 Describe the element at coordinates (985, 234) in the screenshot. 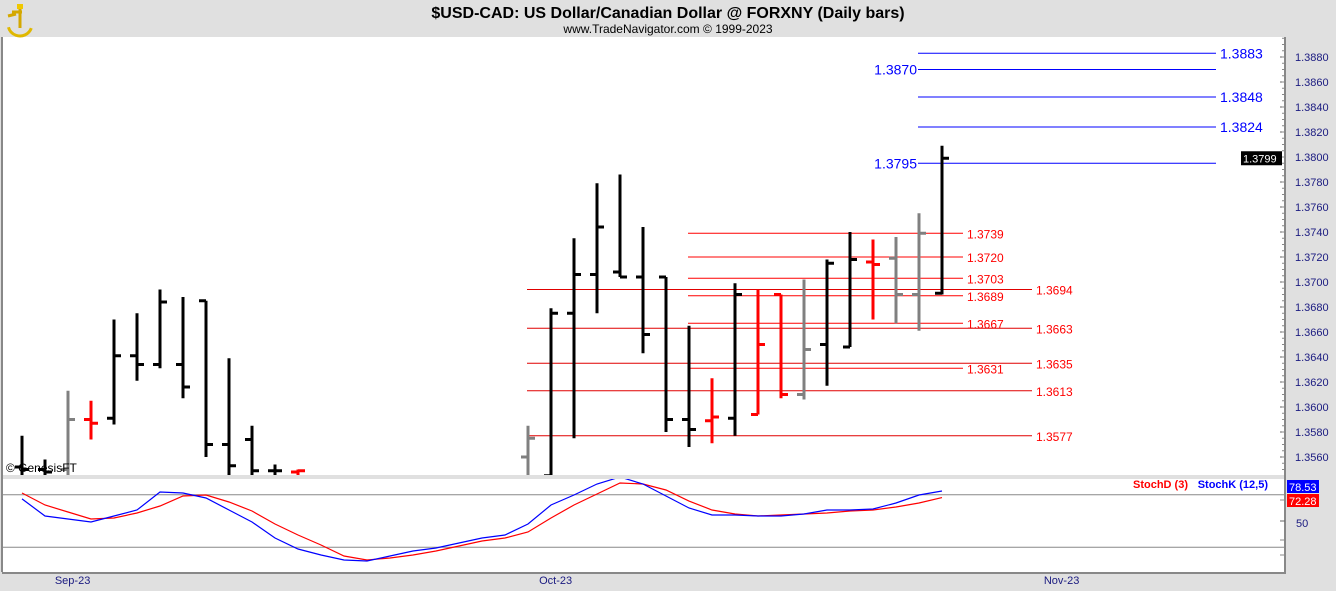

I see `red-level-label: 1.3739` at that location.